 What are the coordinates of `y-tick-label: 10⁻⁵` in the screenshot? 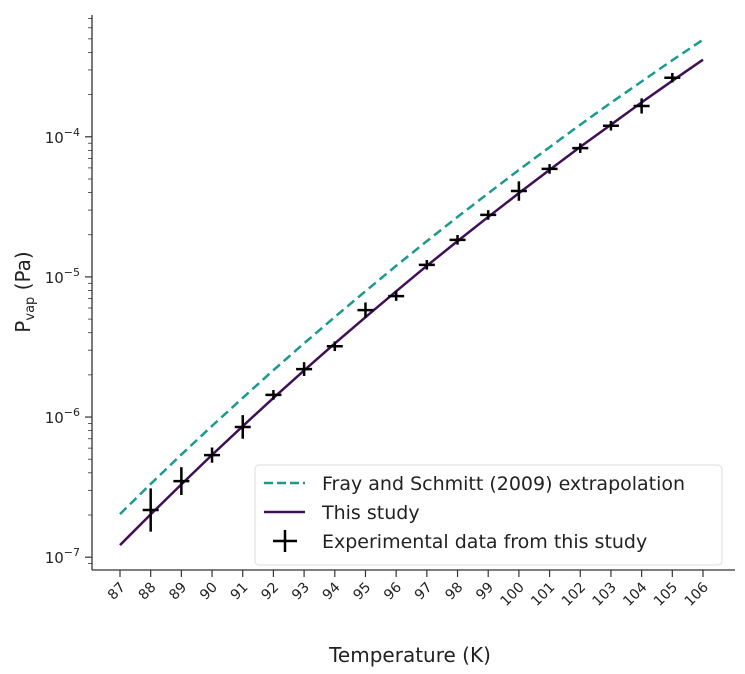 It's located at (62, 276).